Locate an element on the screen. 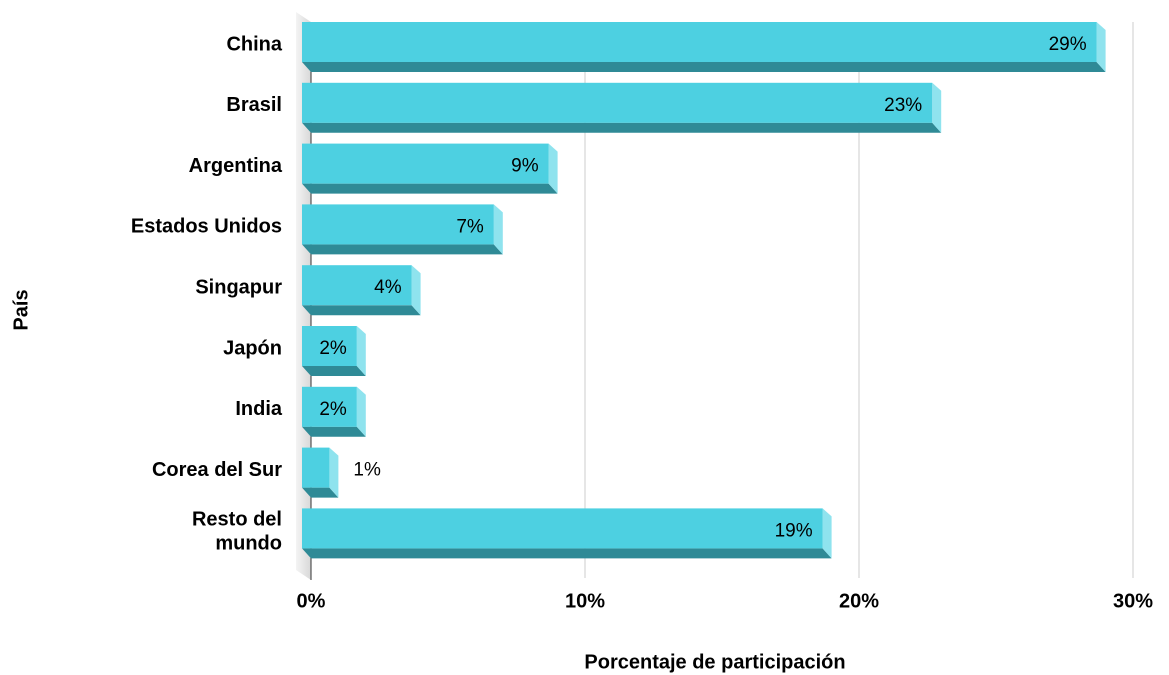  y-tick-label: Resto del mundo is located at coordinates (237, 532).